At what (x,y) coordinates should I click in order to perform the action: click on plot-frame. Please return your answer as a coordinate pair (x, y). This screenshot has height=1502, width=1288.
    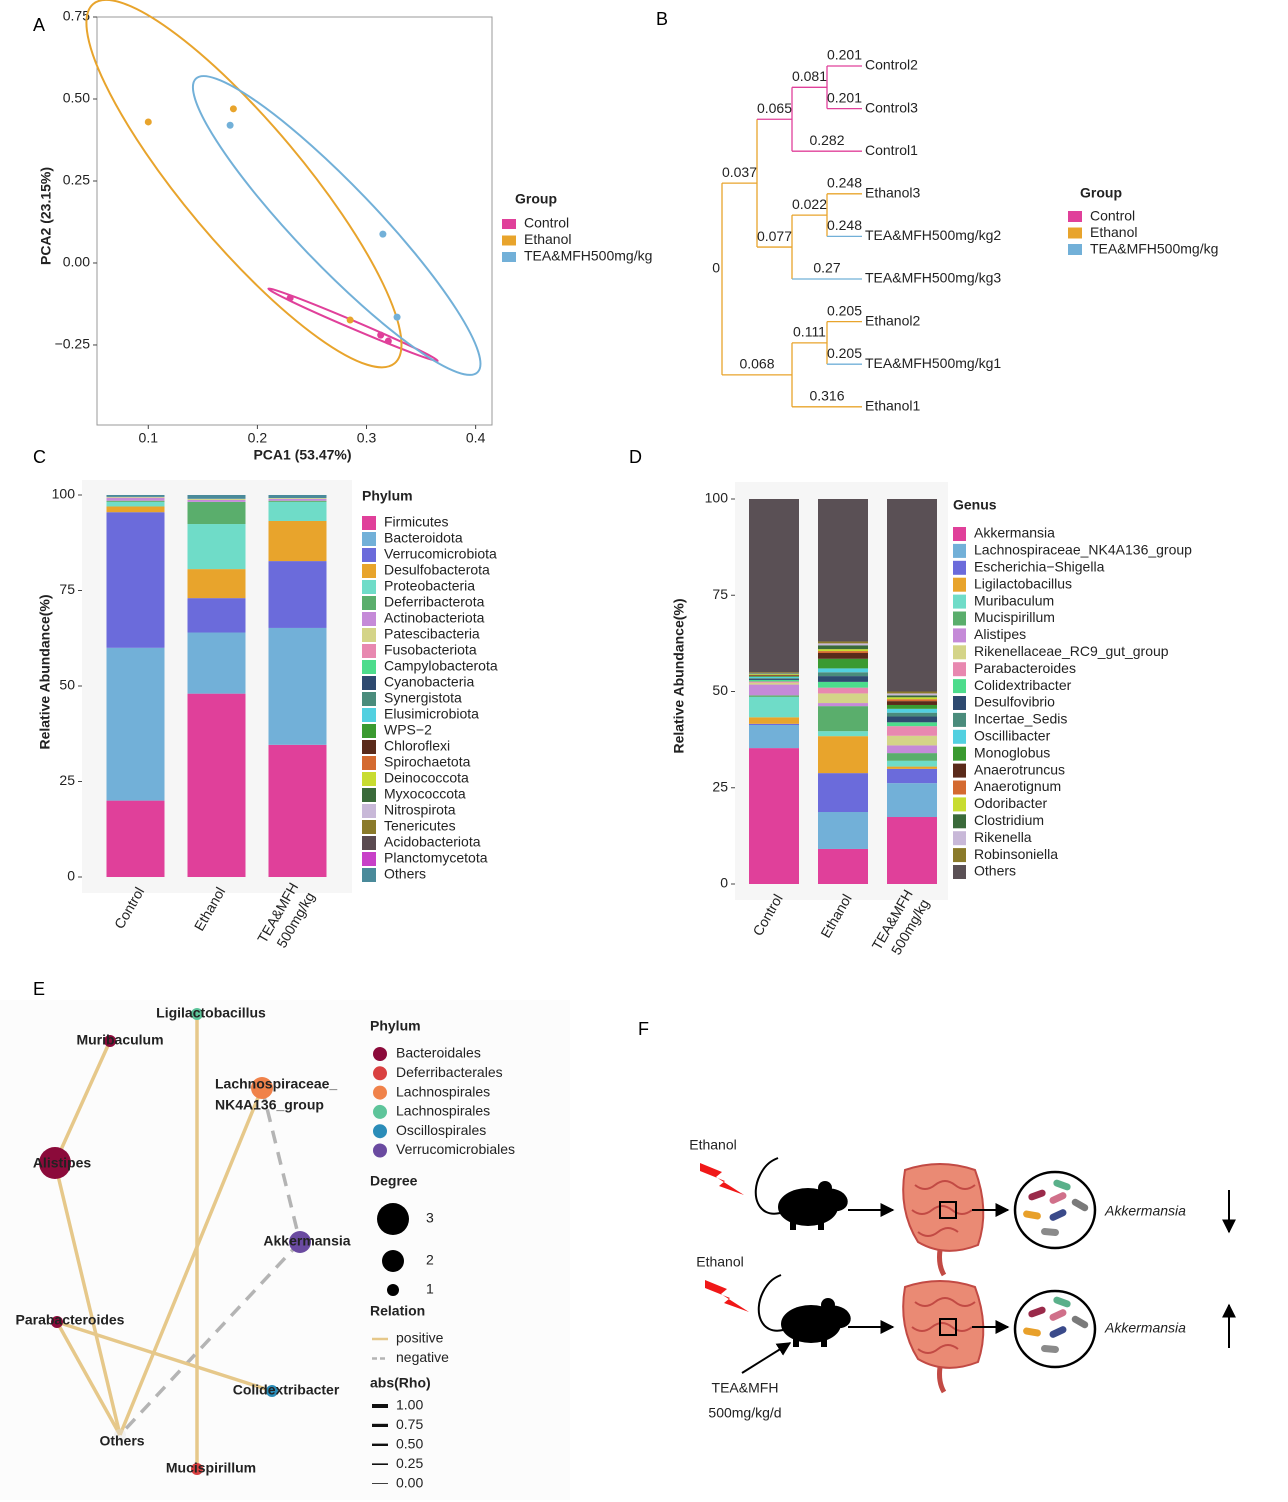
    Looking at the image, I should click on (294, 221).